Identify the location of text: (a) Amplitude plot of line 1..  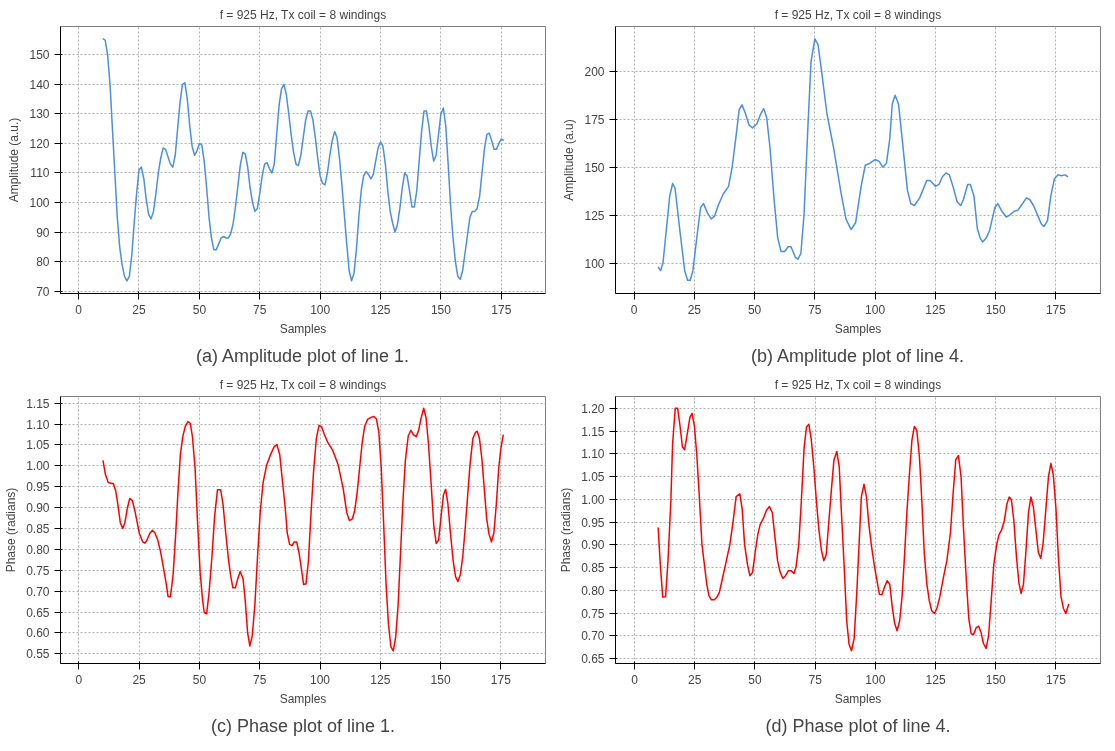
(302, 355).